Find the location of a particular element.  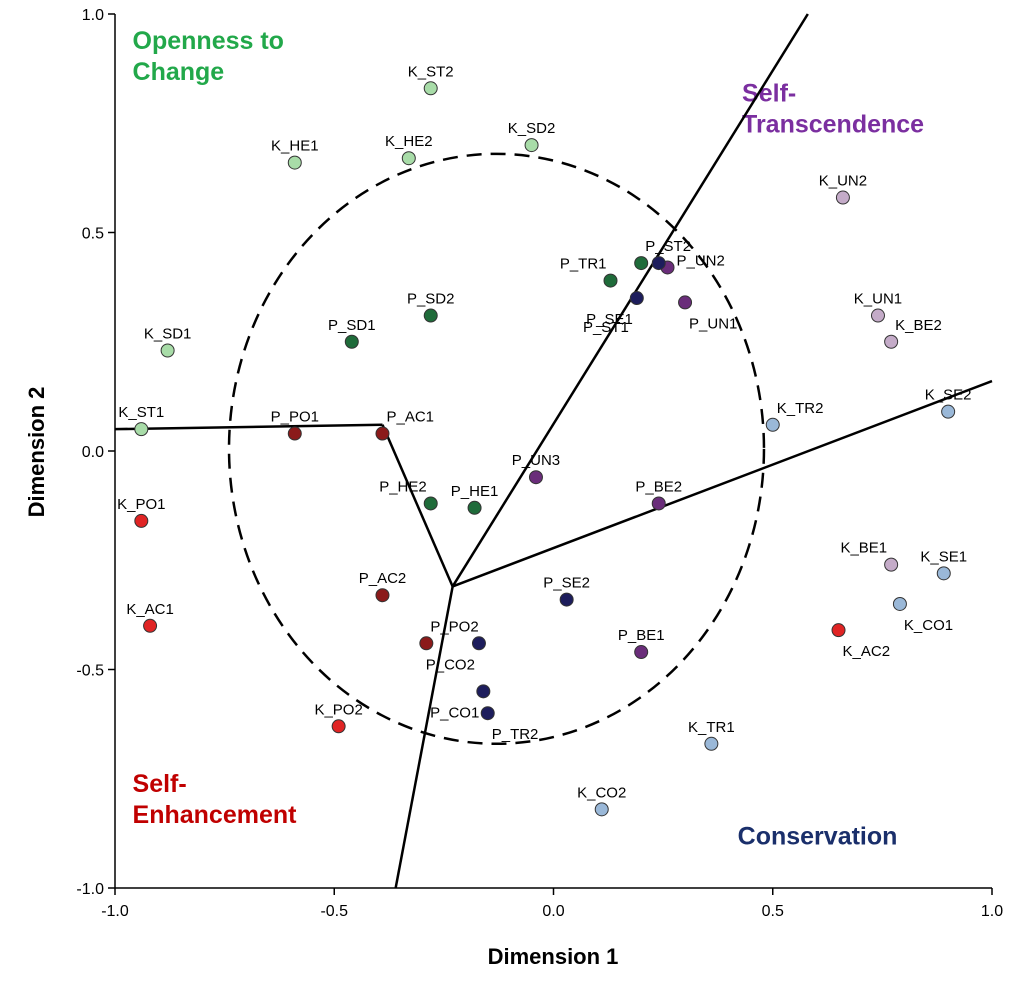

point-p_tr1 is located at coordinates (610, 280).